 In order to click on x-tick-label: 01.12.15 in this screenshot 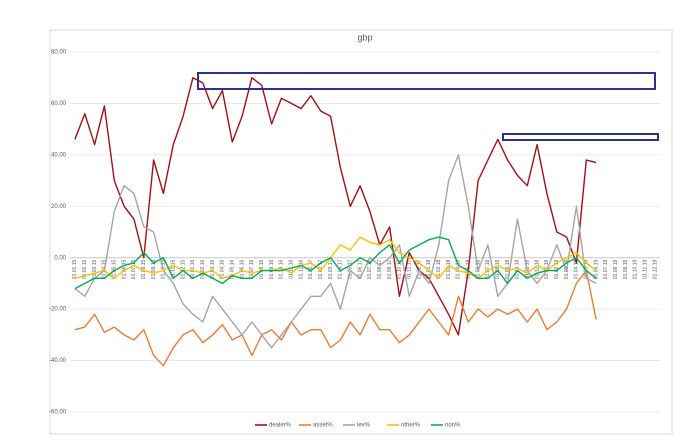, I will do `click(183, 270)`.